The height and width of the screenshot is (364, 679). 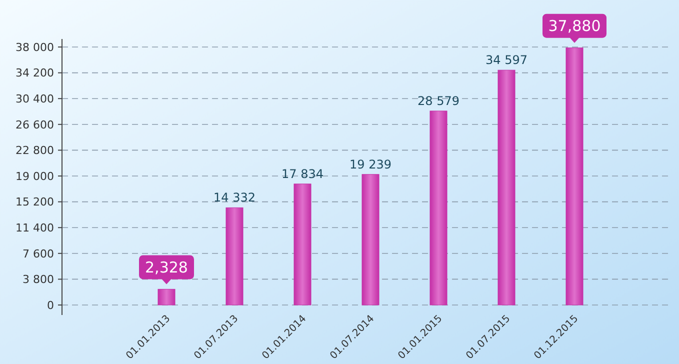 What do you see at coordinates (303, 173) in the screenshot?
I see `data-label: 17 834` at bounding box center [303, 173].